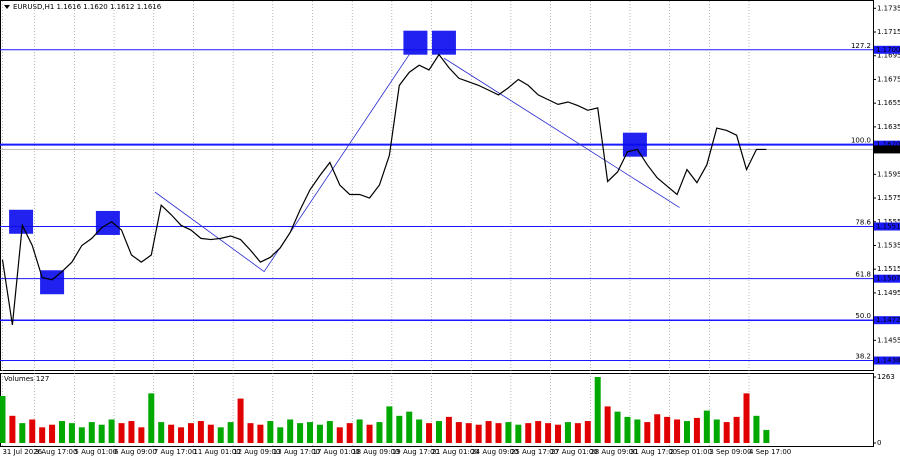 The width and height of the screenshot is (900, 460). I want to click on x-tick-label: 17 Aug 01:00, so click(335, 452).